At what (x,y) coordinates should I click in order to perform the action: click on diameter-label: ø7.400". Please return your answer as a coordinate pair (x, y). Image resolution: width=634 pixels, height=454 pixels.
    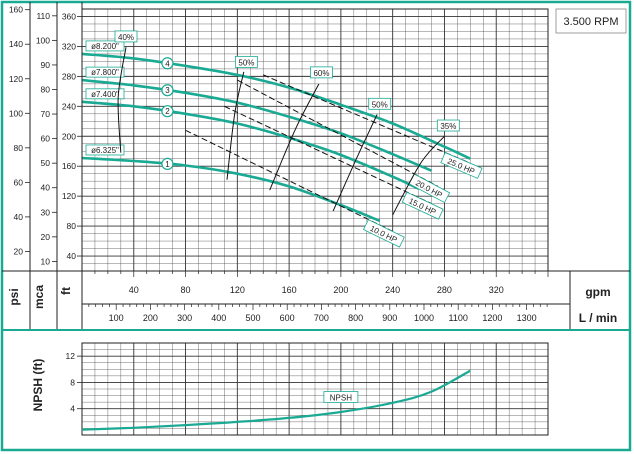
    Looking at the image, I should click on (105, 94).